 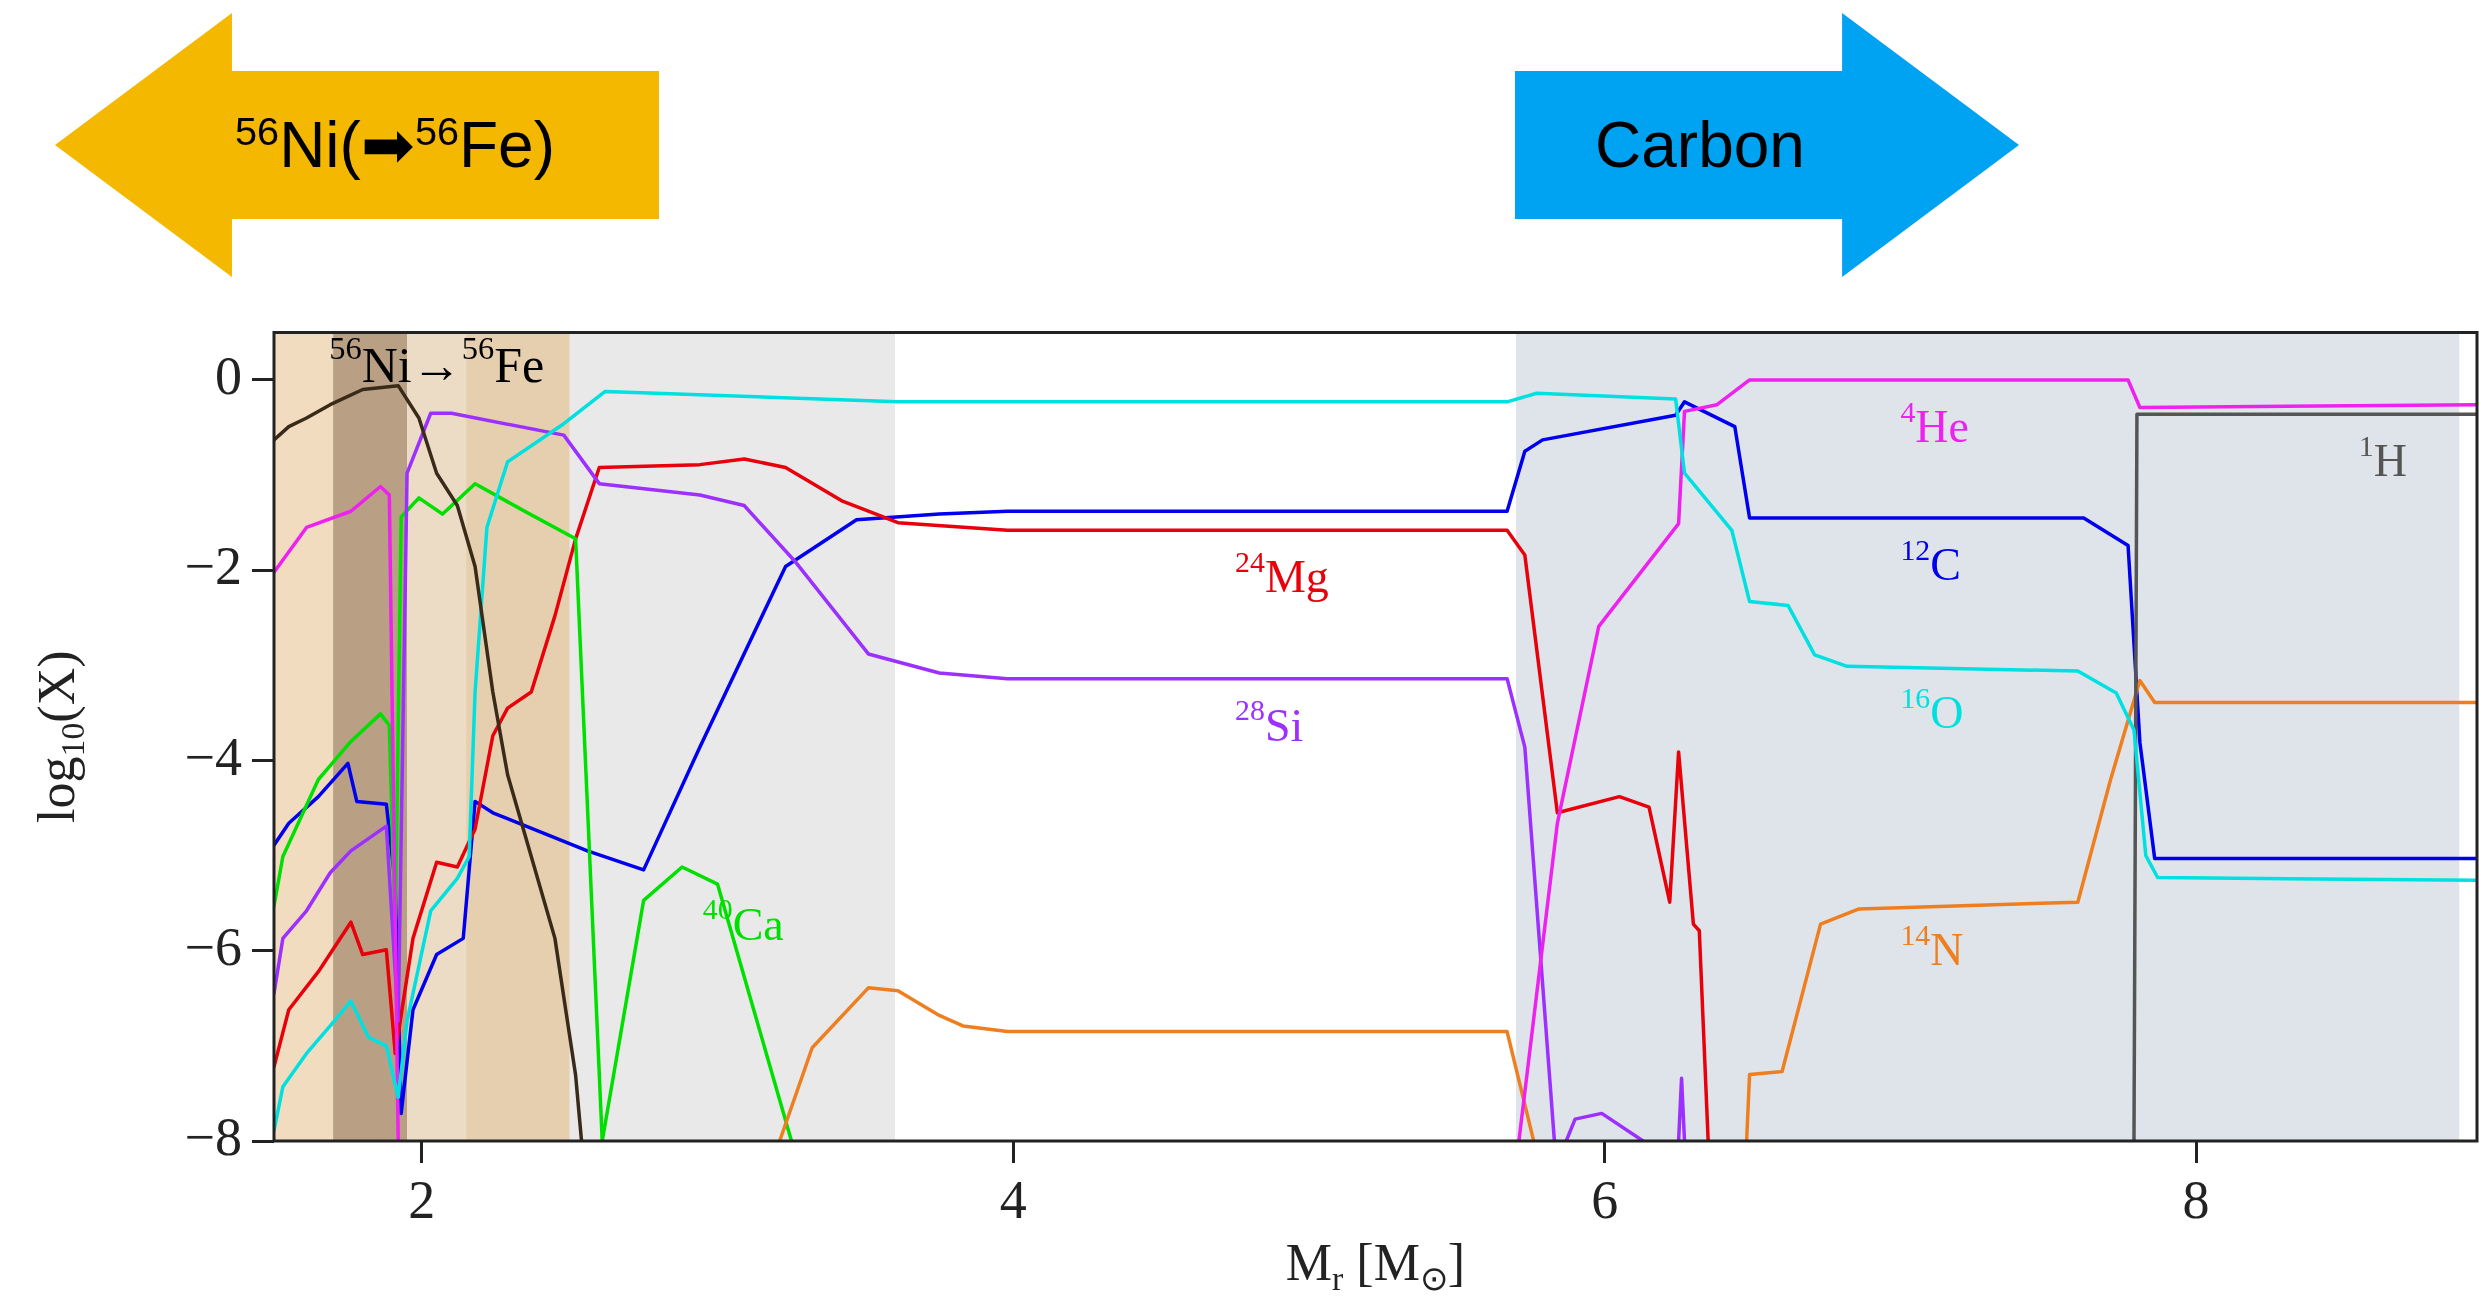 What do you see at coordinates (213, 946) in the screenshot?
I see `y-tick-label: −6` at bounding box center [213, 946].